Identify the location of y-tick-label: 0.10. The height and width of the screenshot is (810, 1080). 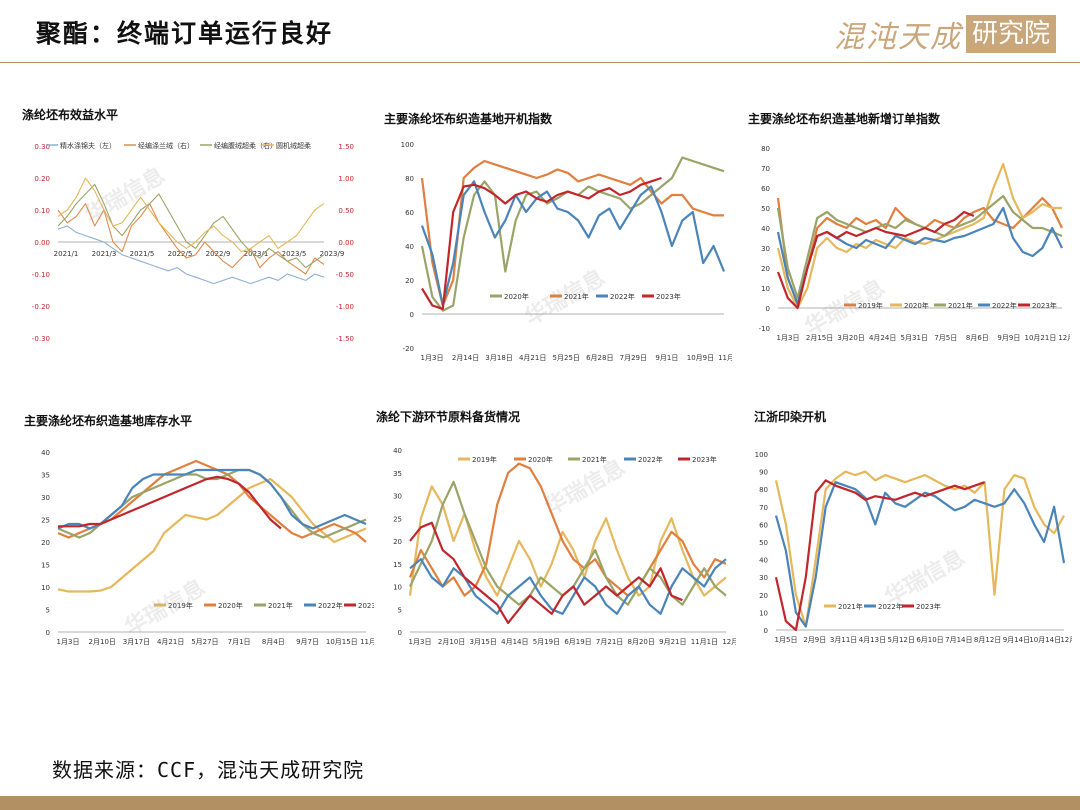
(42, 211).